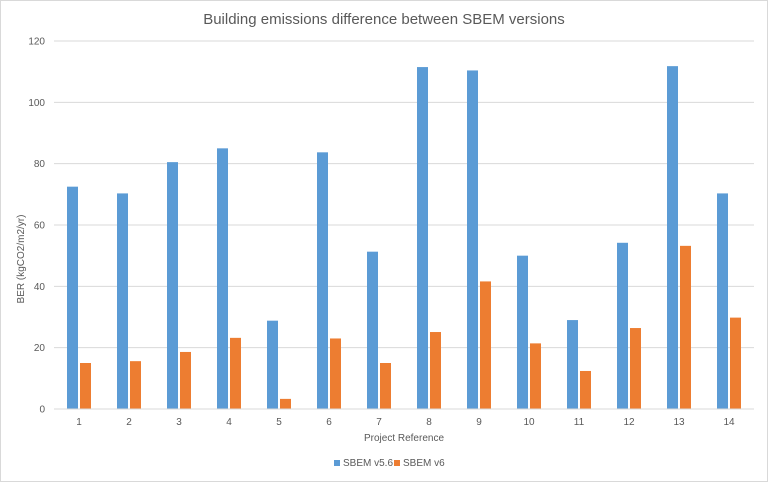  Describe the element at coordinates (42, 410) in the screenshot. I see `y-tick-label: 0` at that location.